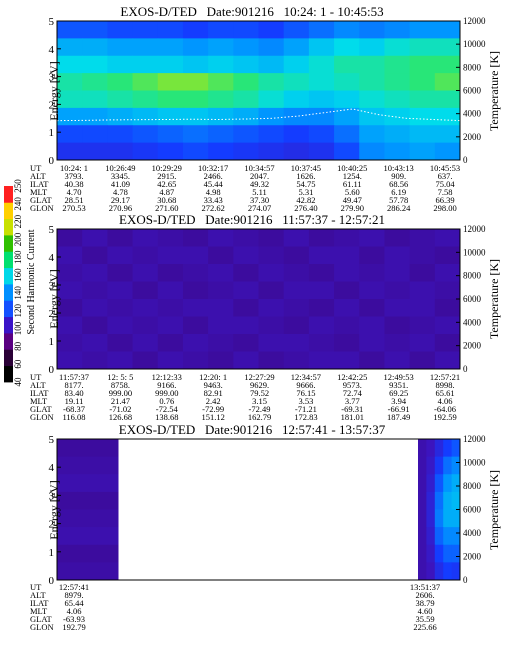  What do you see at coordinates (212, 208) in the screenshot?
I see `orbit-cell-glon: 272.62` at bounding box center [212, 208].